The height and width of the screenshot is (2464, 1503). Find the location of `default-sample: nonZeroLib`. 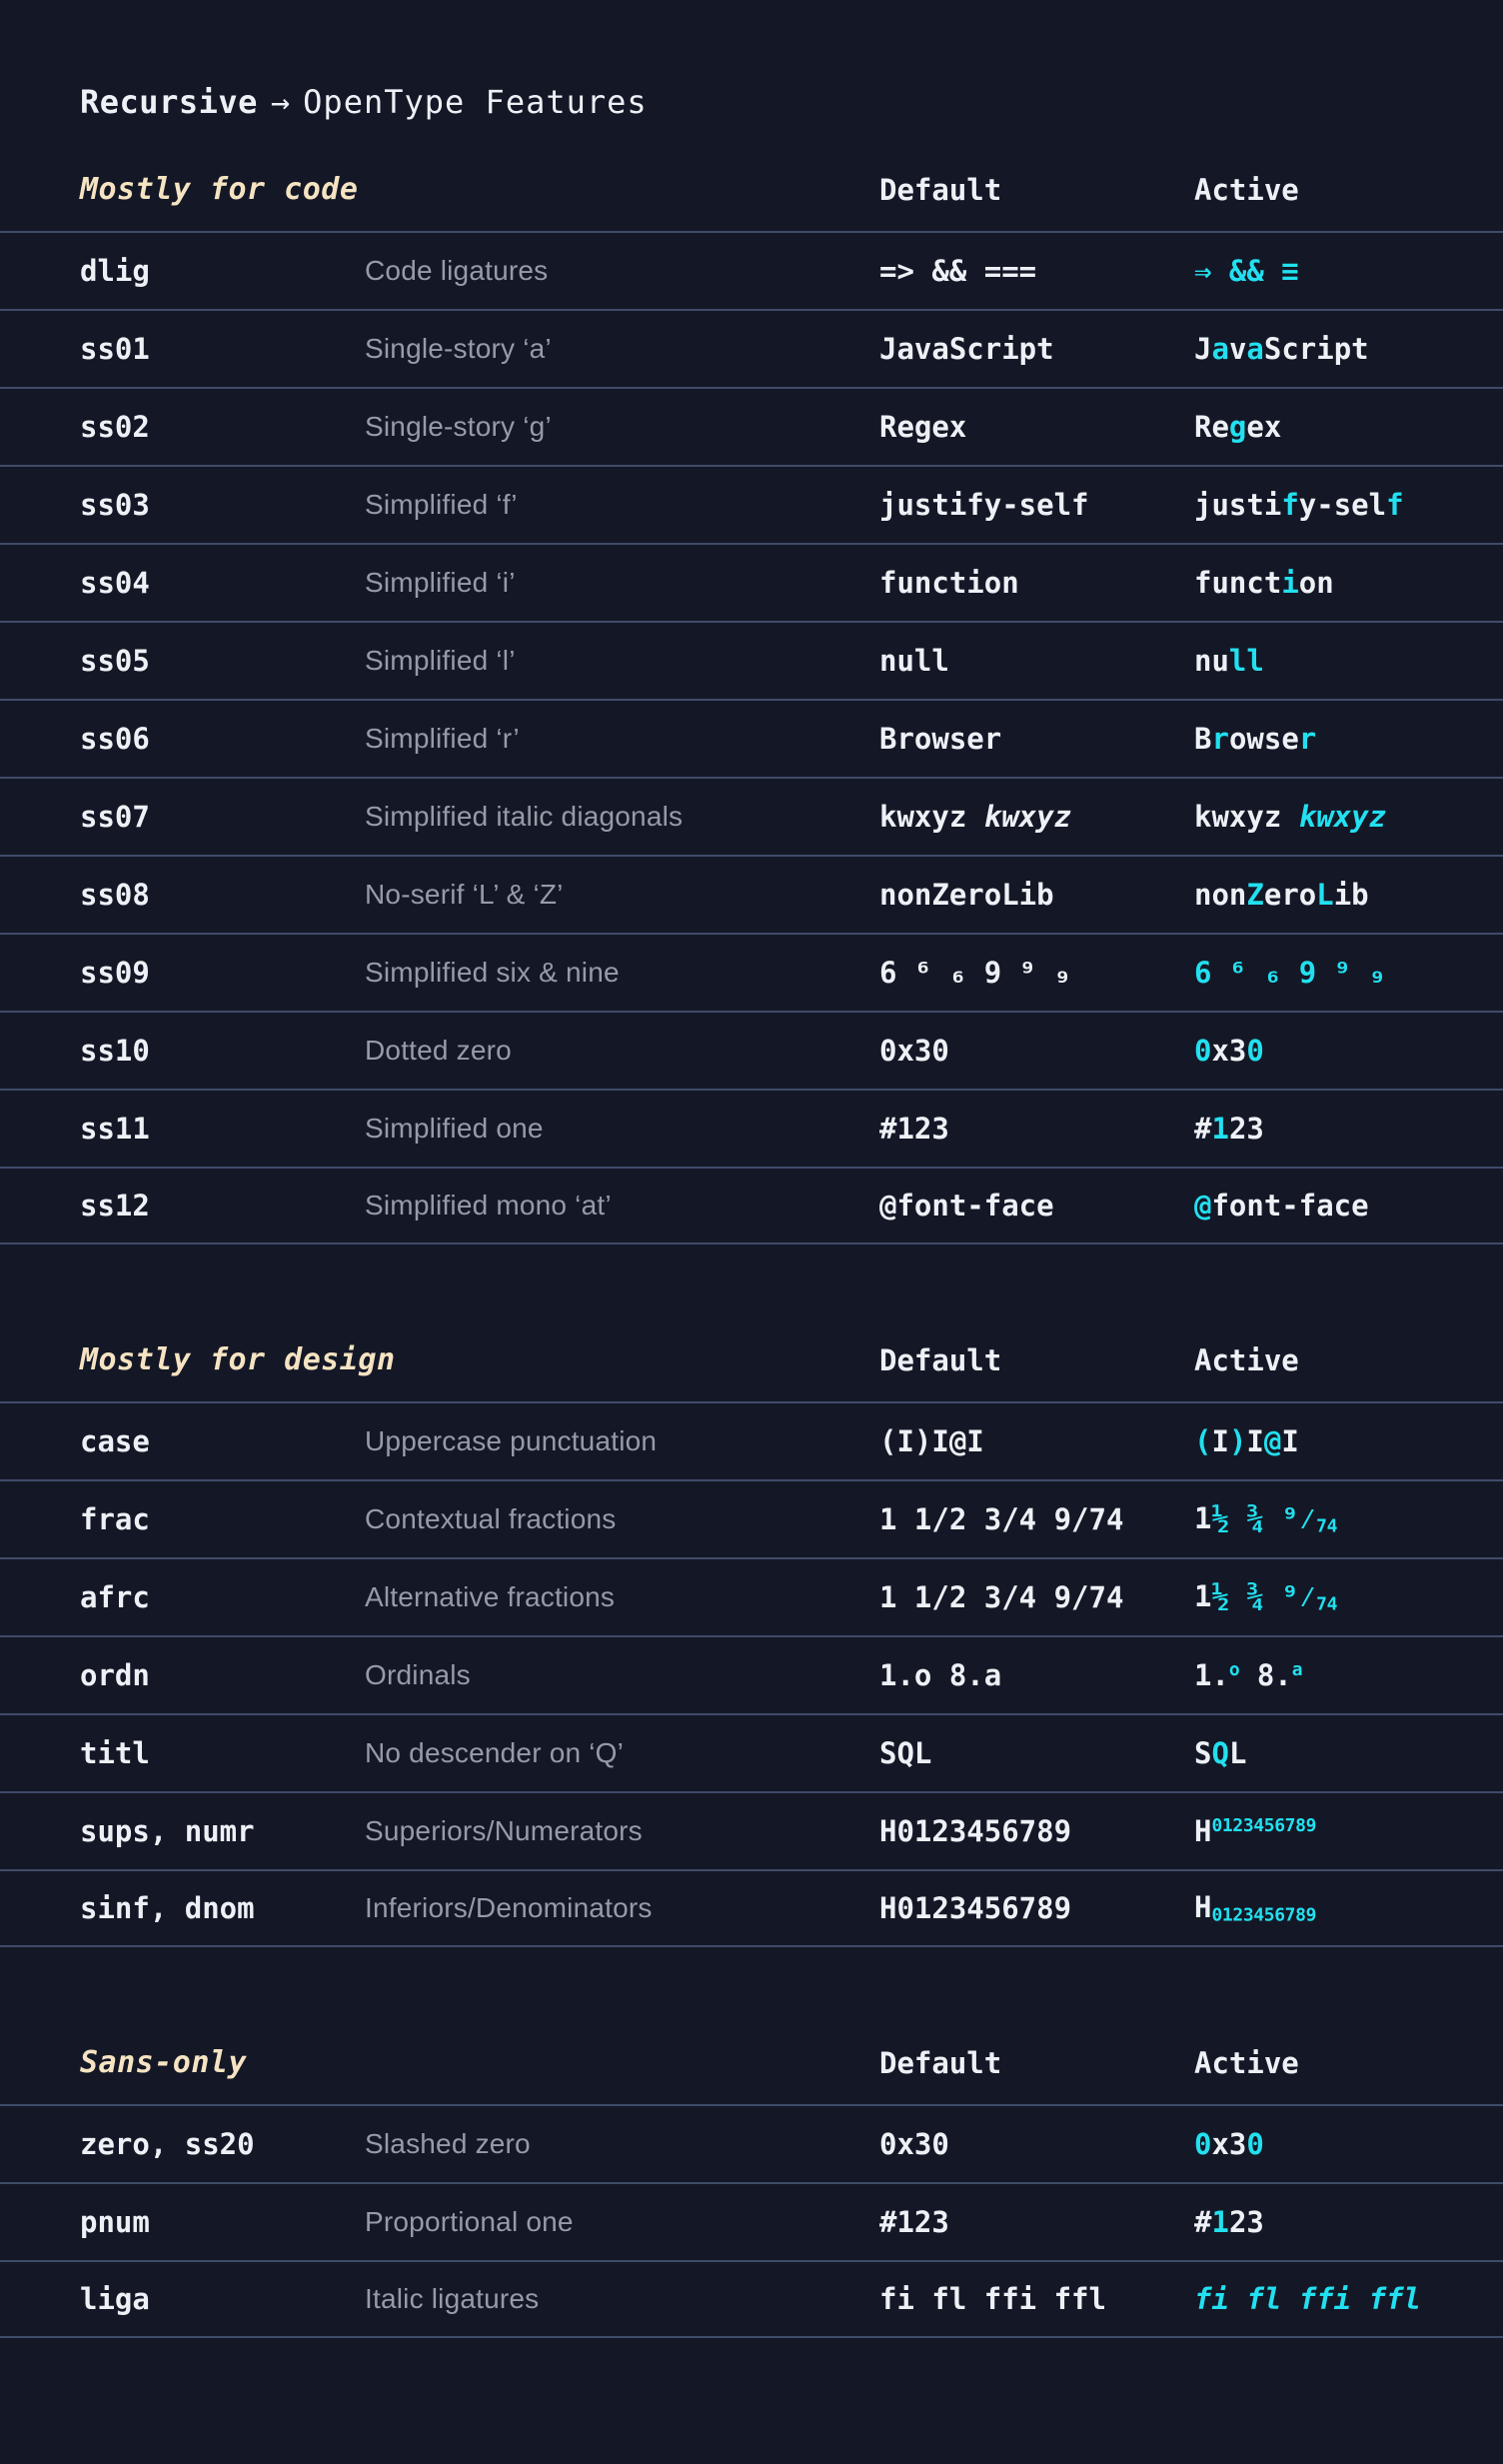

default-sample: nonZeroLib is located at coordinates (1036, 895).